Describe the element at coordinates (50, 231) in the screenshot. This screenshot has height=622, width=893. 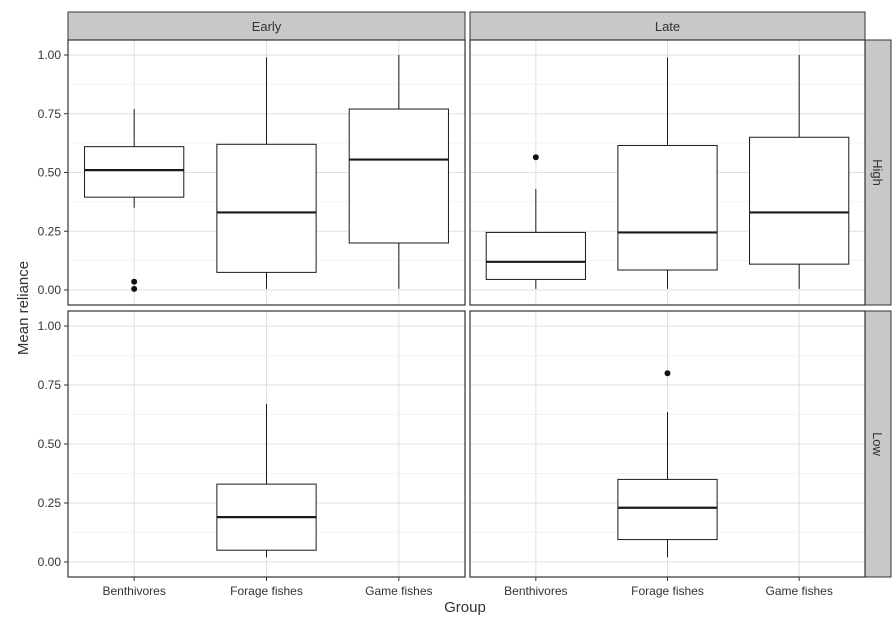
I see `y-tick-label-high: 0.25` at that location.